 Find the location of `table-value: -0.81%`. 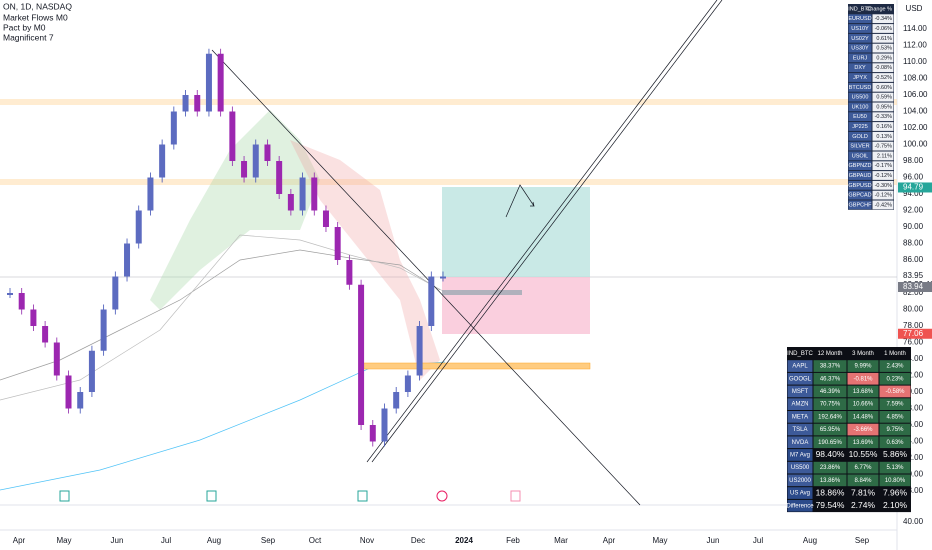

table-value: -0.81% is located at coordinates (863, 379).